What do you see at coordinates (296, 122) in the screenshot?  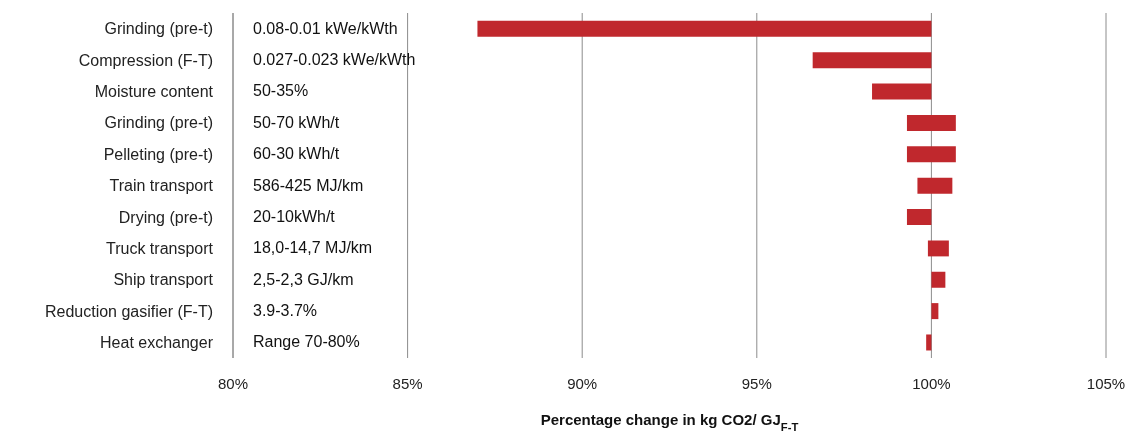 I see `annotation: 50-70 kWh/t` at bounding box center [296, 122].